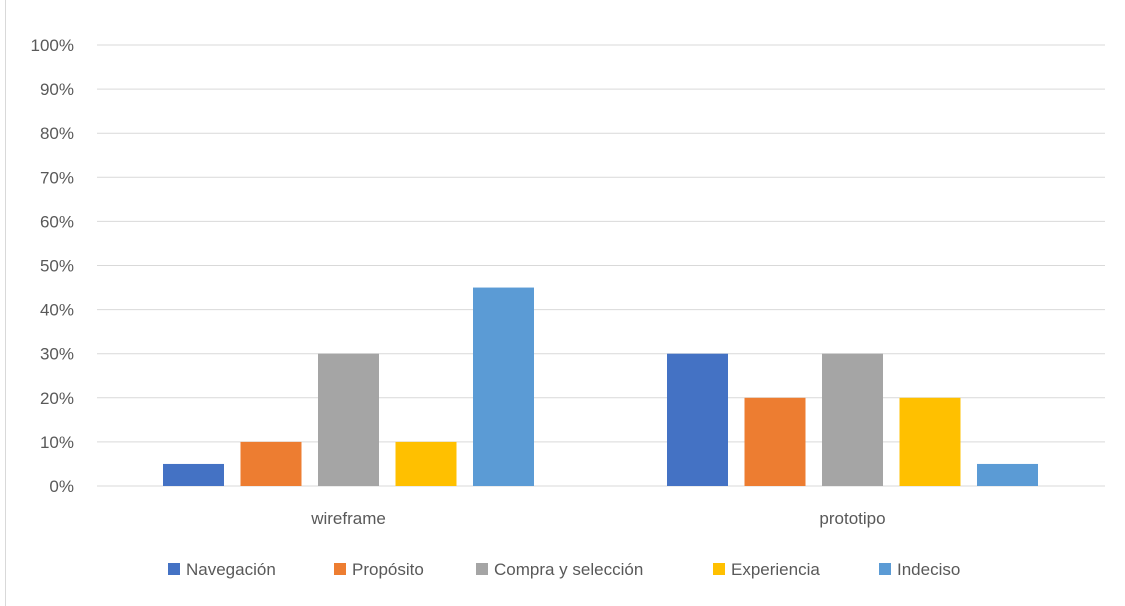  What do you see at coordinates (57, 310) in the screenshot?
I see `y-tick-label: 40%` at bounding box center [57, 310].